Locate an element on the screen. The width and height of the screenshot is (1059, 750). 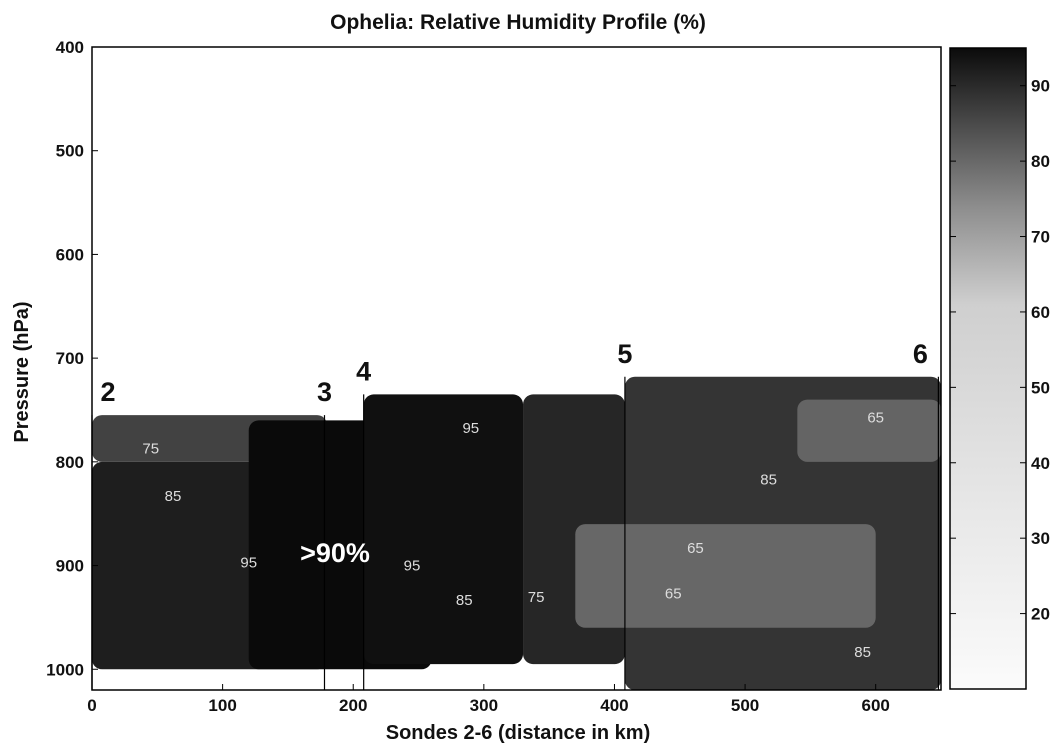
x-tick-label-0: 0 is located at coordinates (91, 705).